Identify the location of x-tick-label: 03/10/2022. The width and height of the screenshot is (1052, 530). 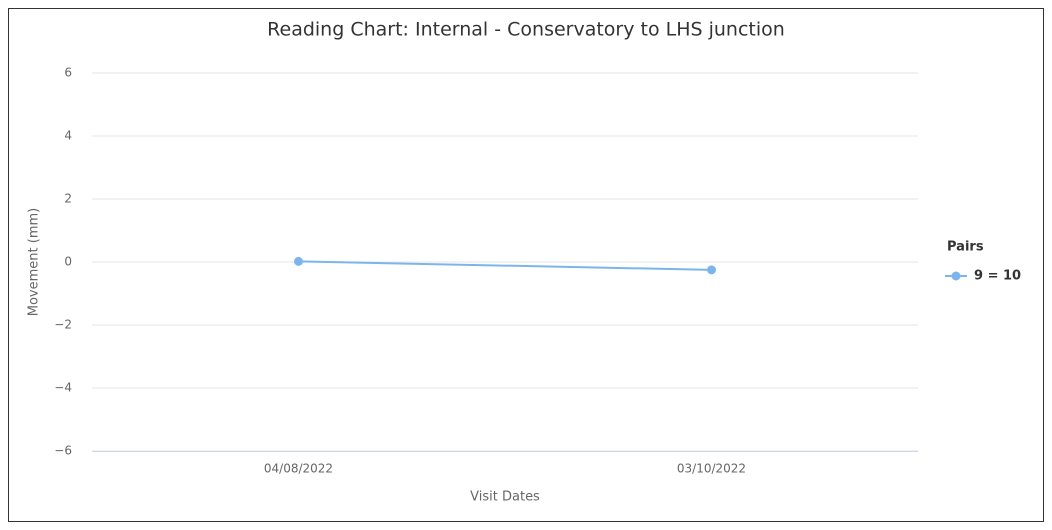
(711, 469).